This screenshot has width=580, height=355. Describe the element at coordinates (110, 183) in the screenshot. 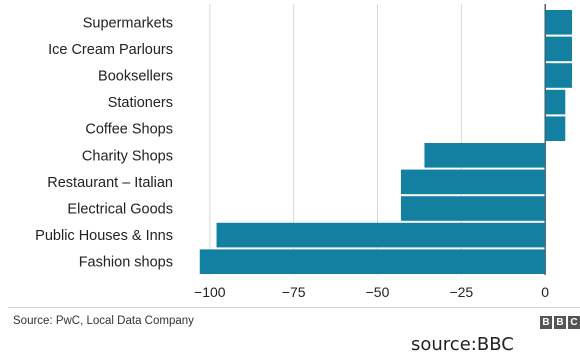

I see `category-label: Restaurant – Italian` at that location.